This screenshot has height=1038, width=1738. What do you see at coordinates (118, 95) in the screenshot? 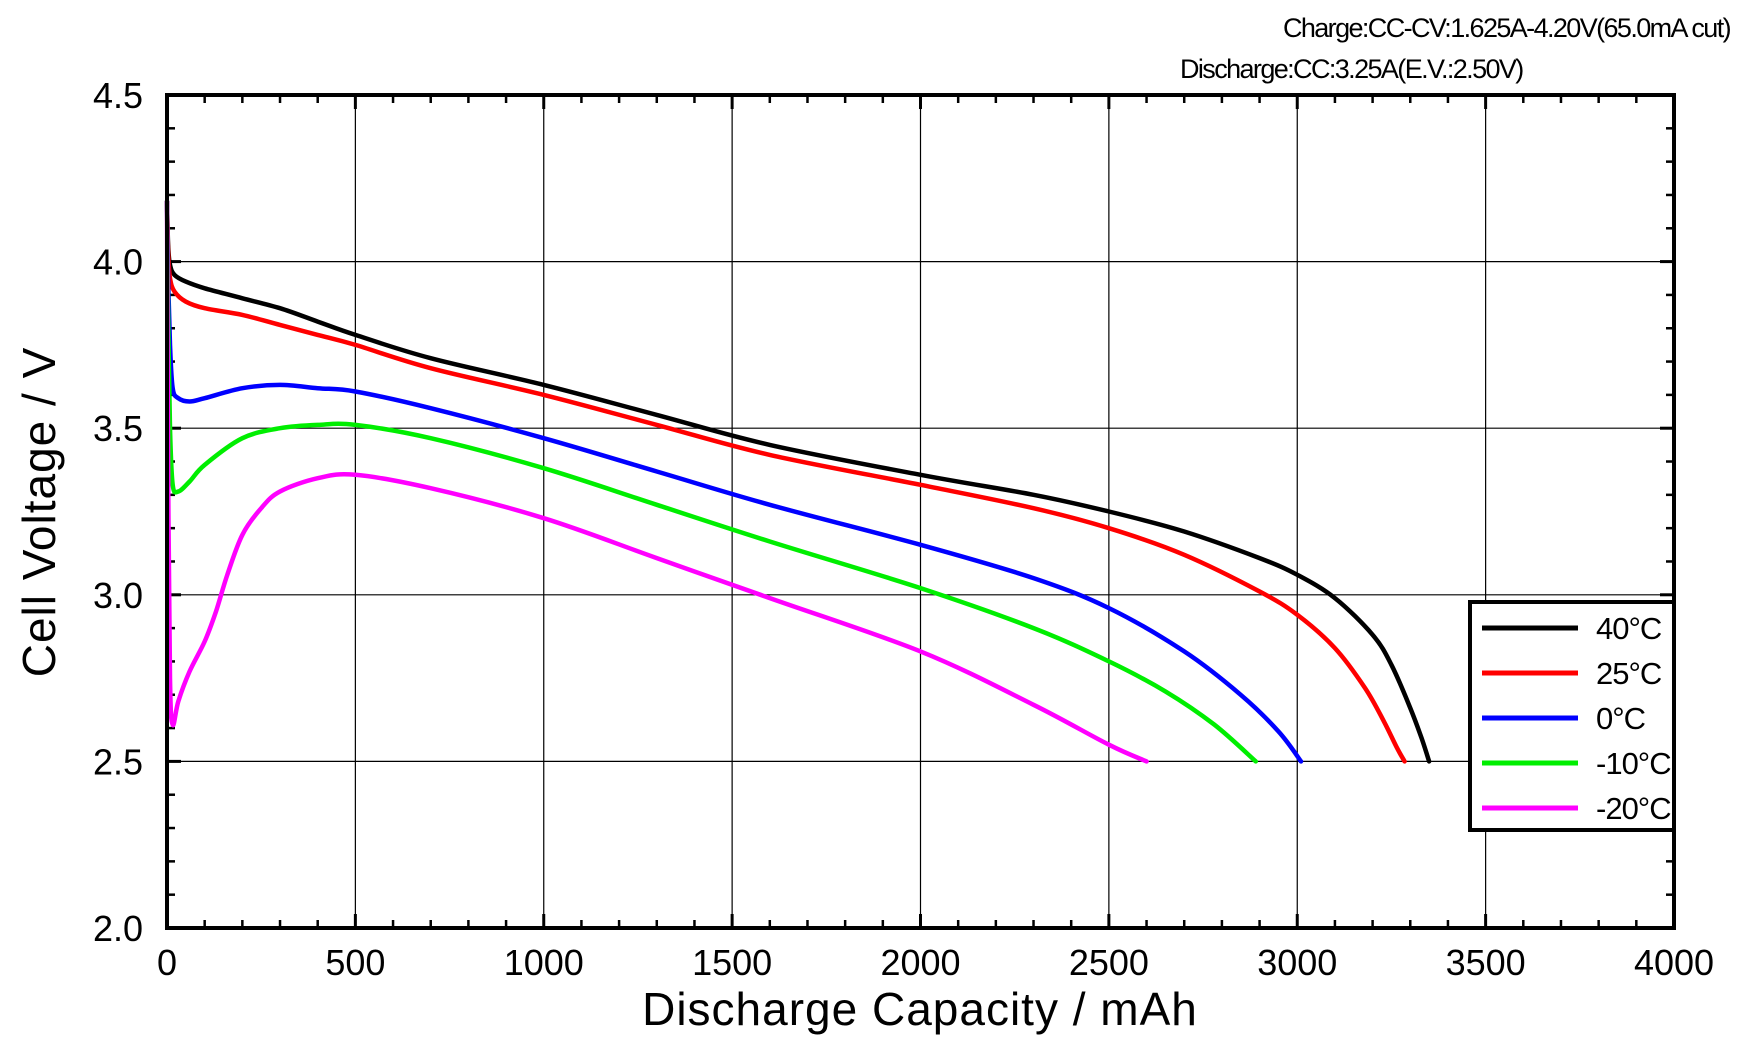
I see `y-tick-label: 4.5` at bounding box center [118, 95].